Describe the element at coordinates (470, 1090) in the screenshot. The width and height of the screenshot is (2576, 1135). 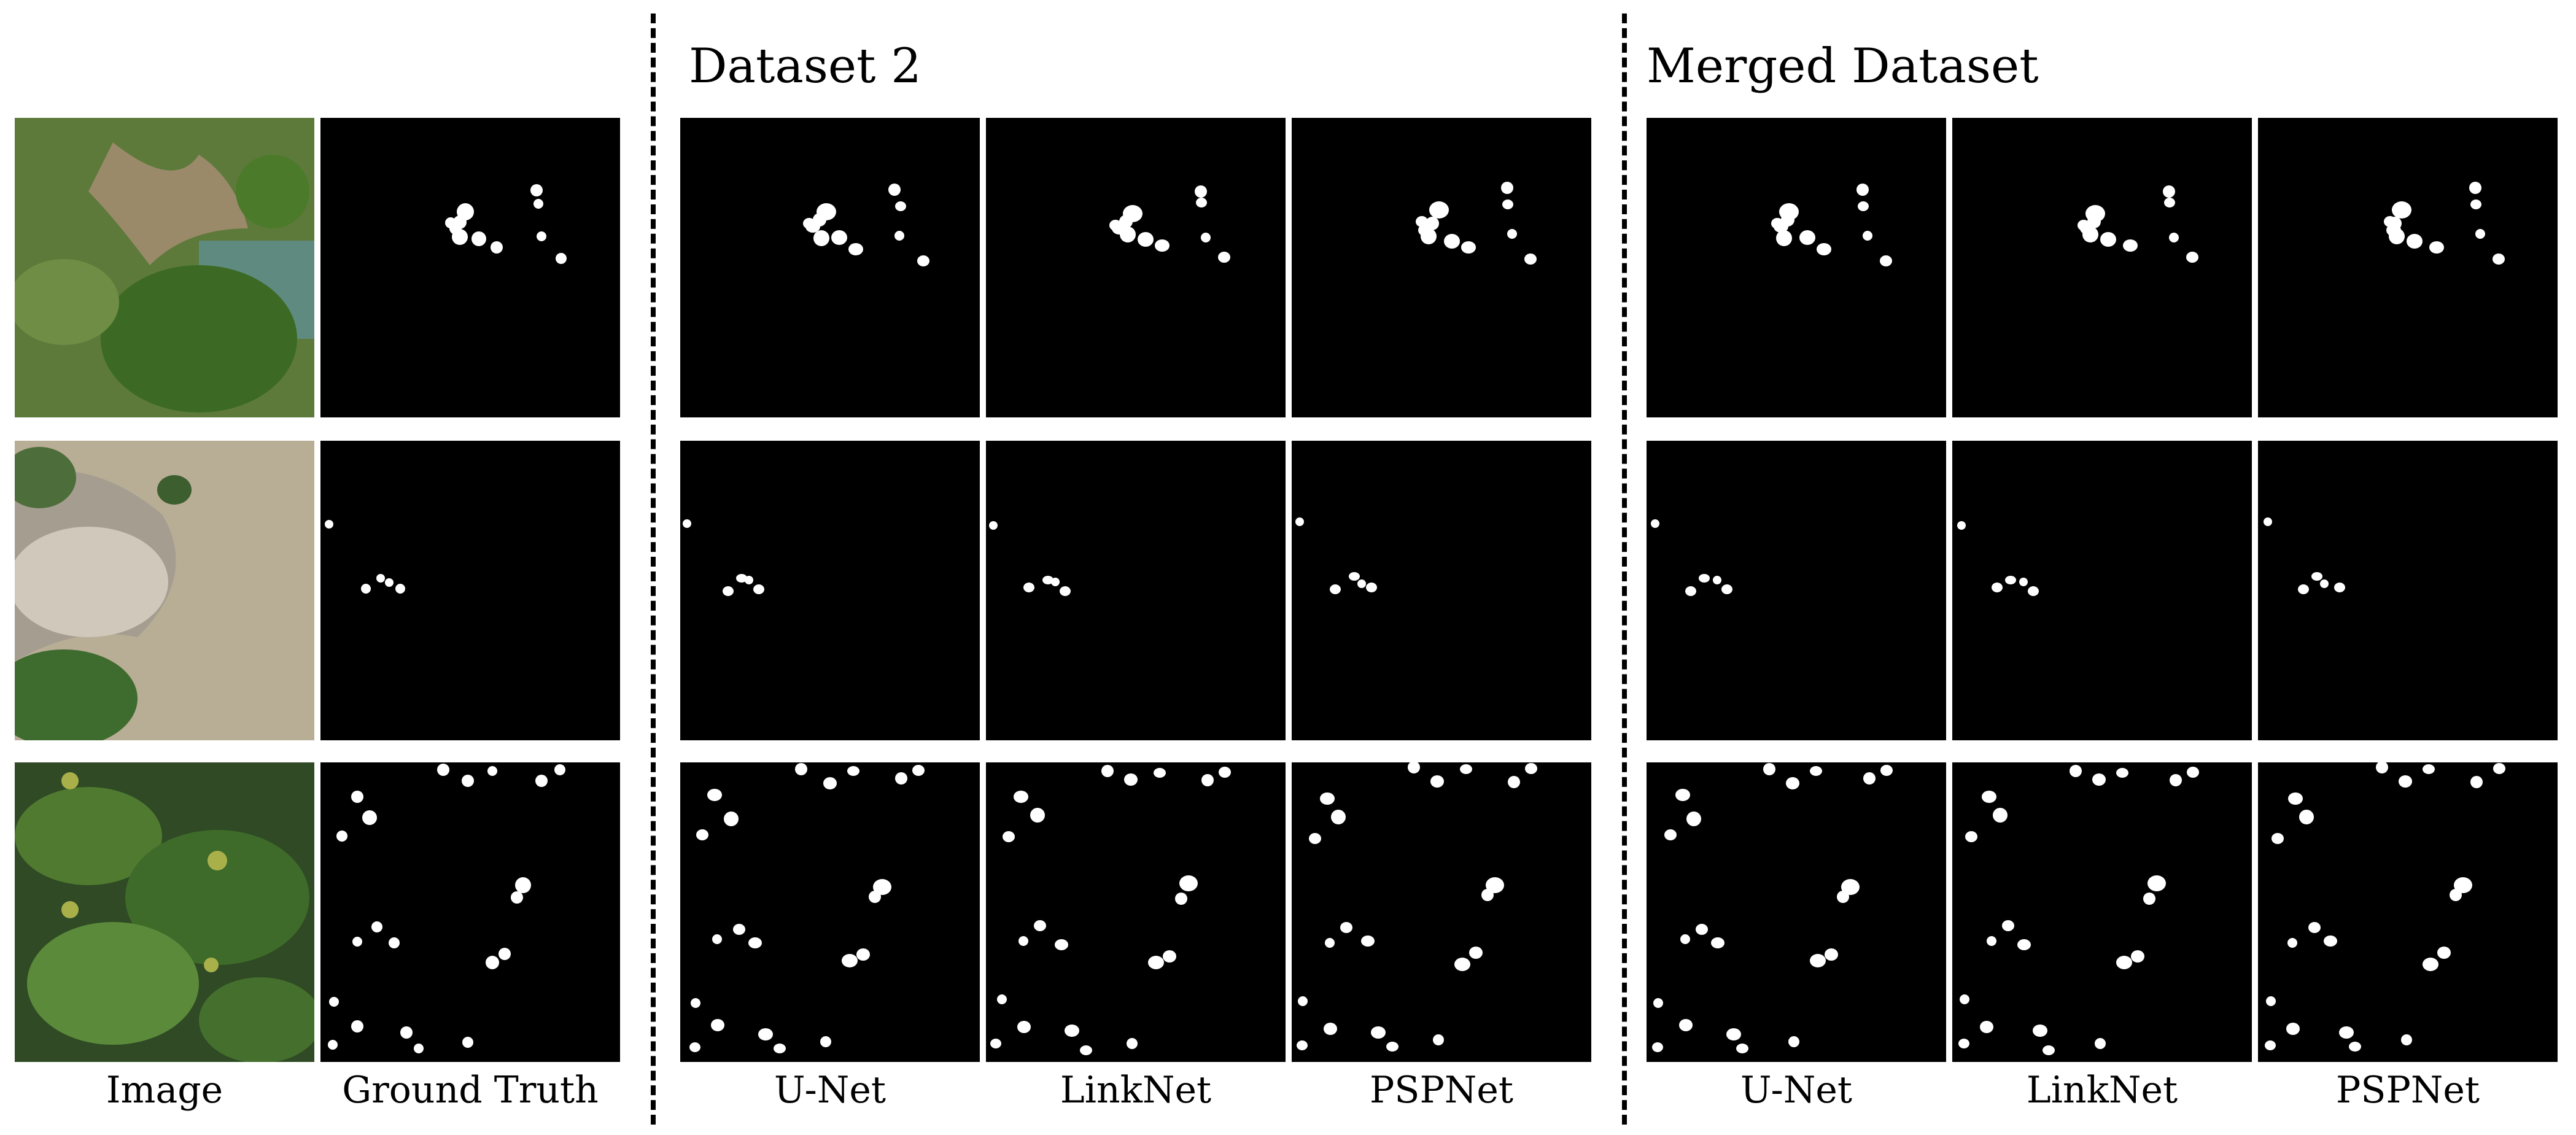
I see `column-label-ground-truth: Ground Truth` at that location.